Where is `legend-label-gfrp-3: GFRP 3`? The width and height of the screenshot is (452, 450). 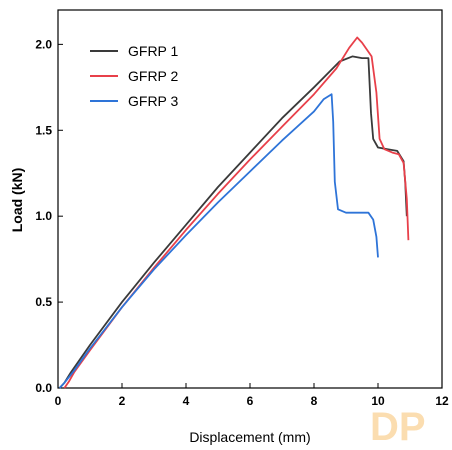
legend-label-gfrp-3: GFRP 3 is located at coordinates (153, 101).